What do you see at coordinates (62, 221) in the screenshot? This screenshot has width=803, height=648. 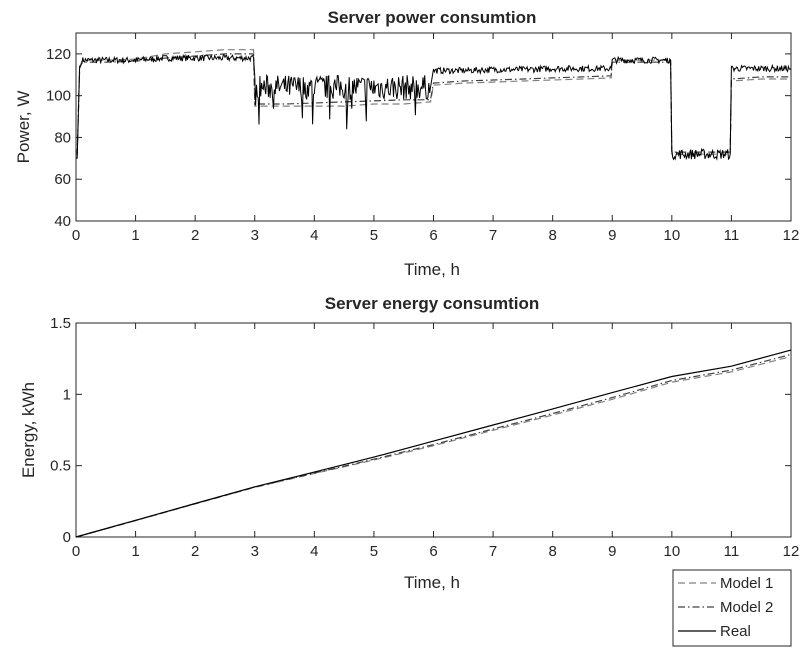 I see `y-tick-label: 40` at bounding box center [62, 221].